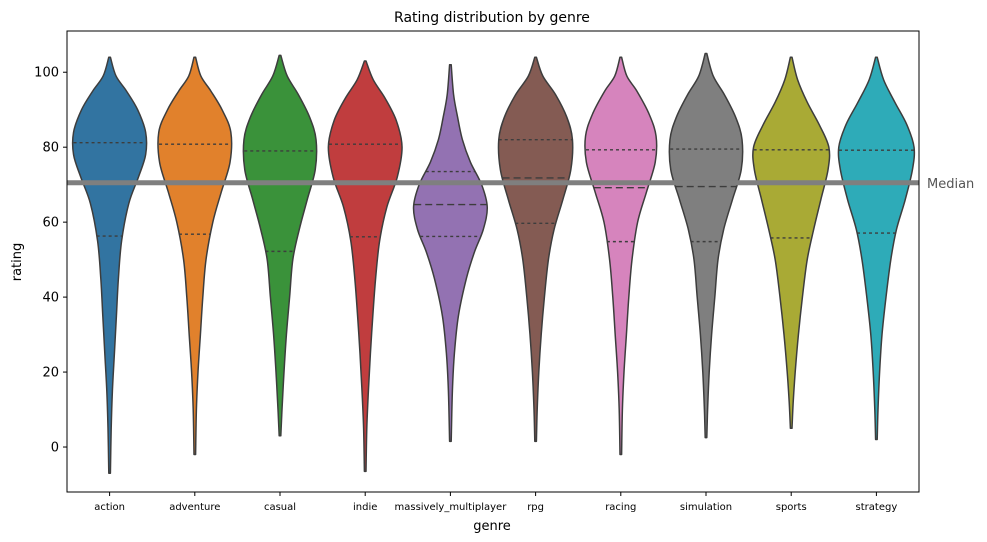 The width and height of the screenshot is (987, 542). I want to click on violin-simulation, so click(706, 245).